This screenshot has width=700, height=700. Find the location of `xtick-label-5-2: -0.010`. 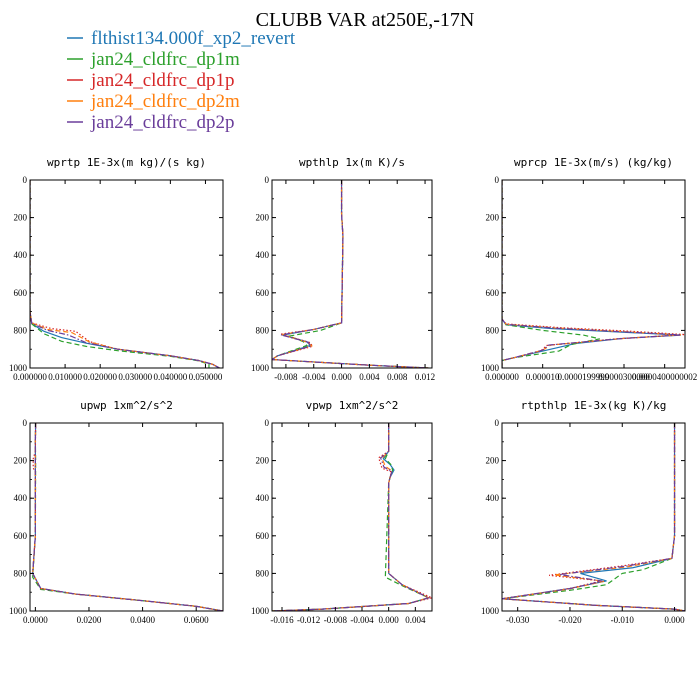

xtick-label-5-2: -0.010 is located at coordinates (623, 620).